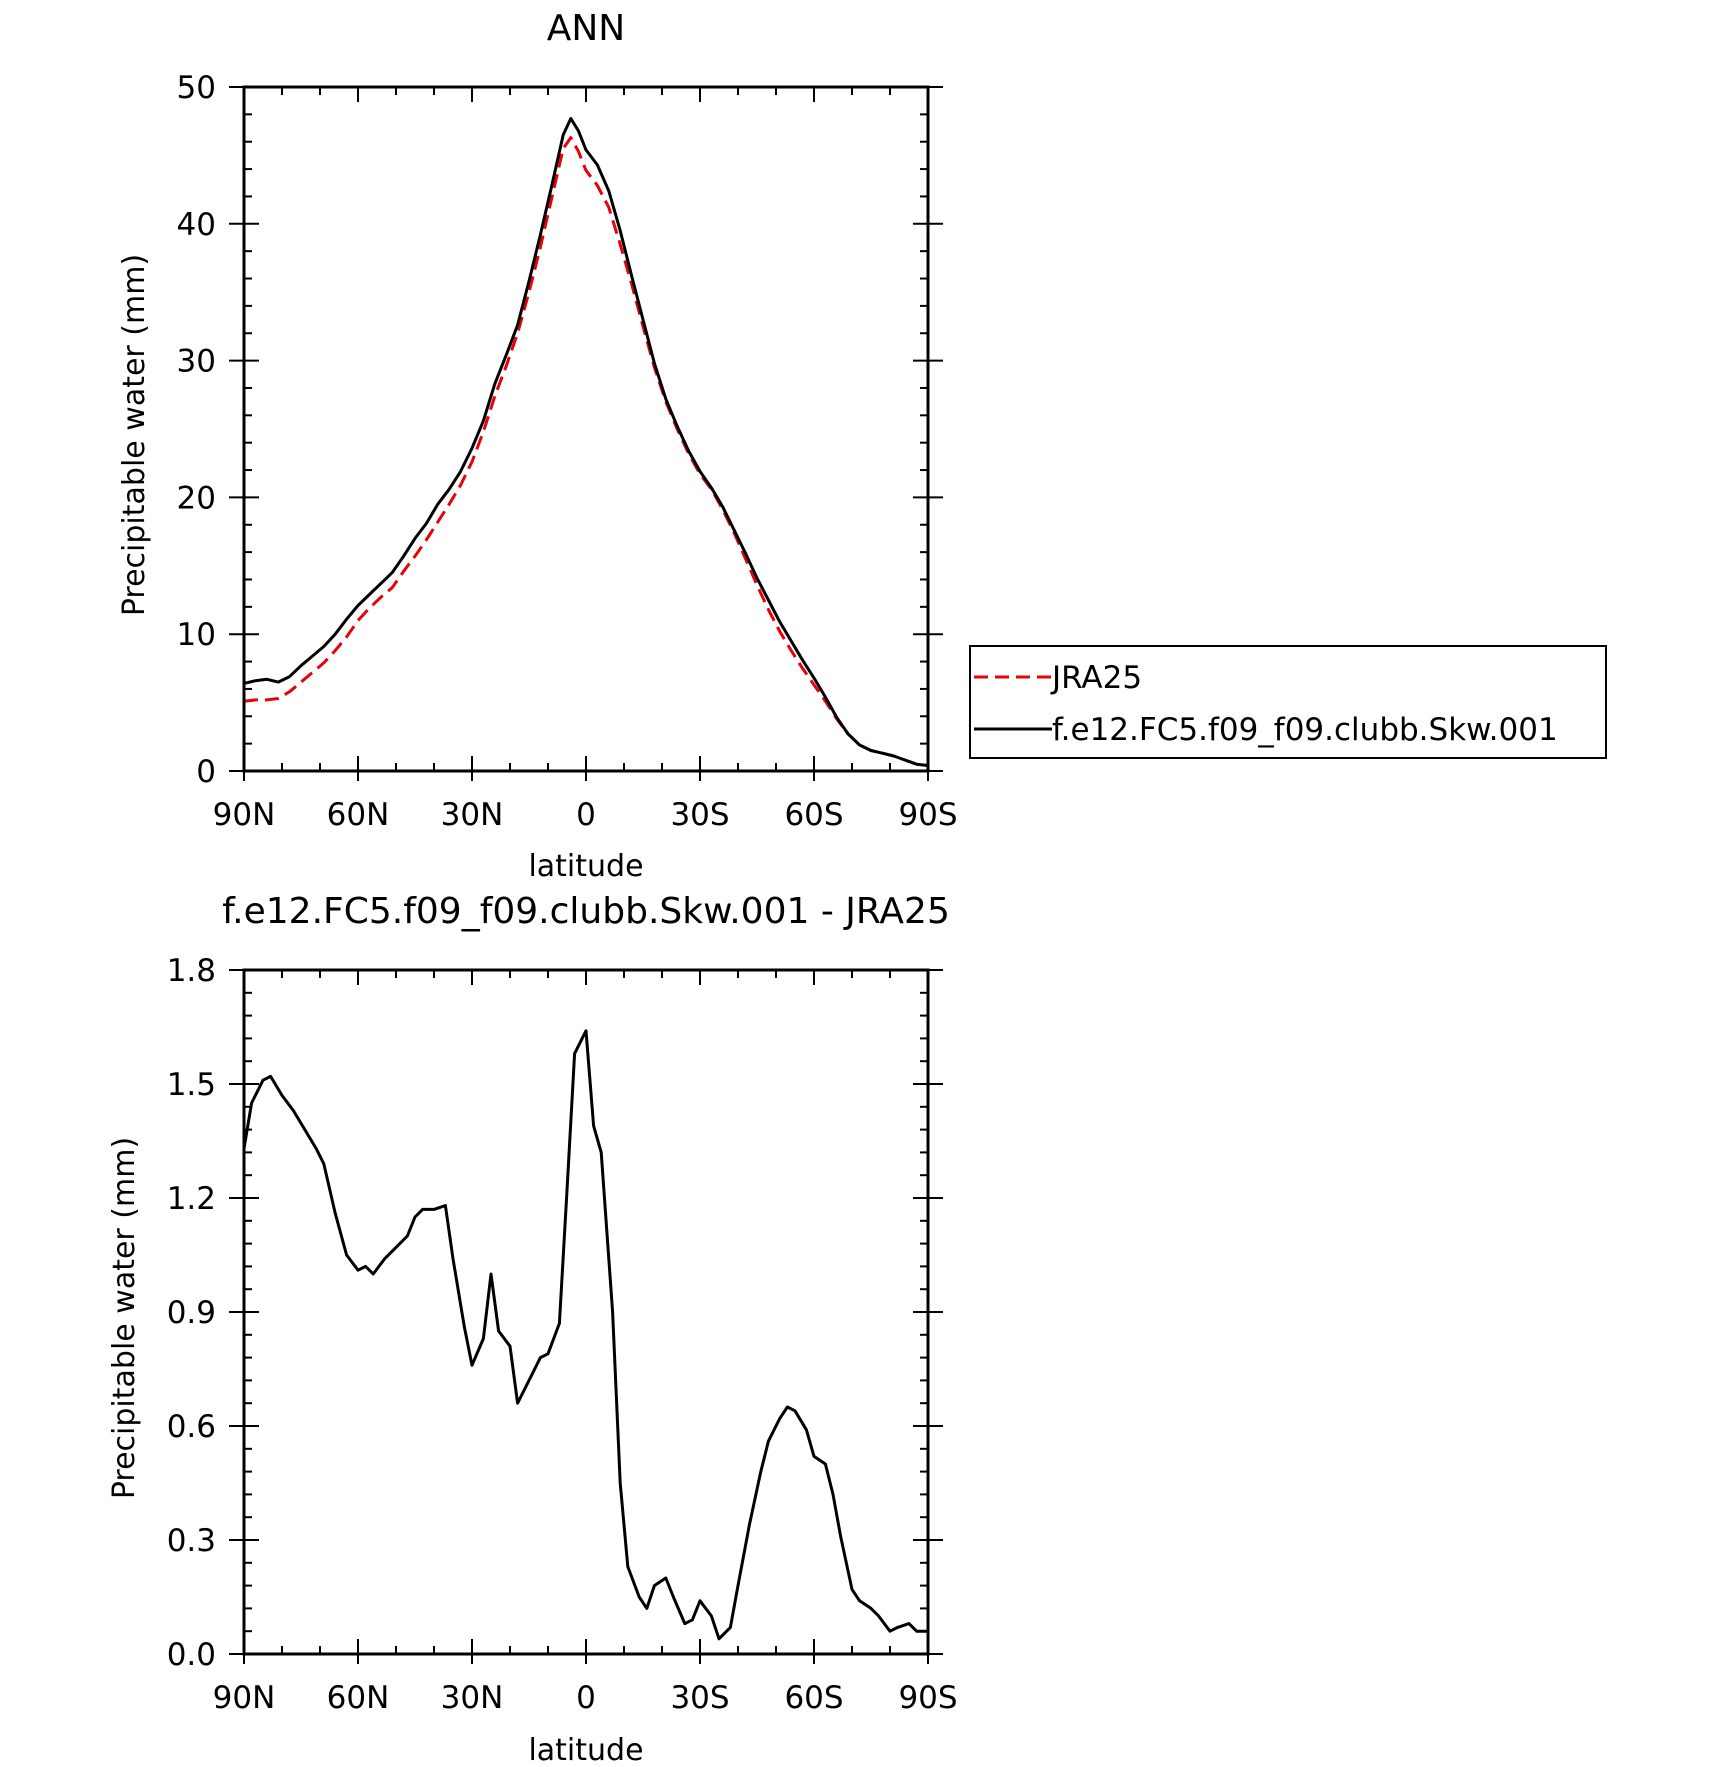 This screenshot has height=1767, width=1710. Describe the element at coordinates (358, 1698) in the screenshot. I see `bottom-x-tick-label: 60N` at that location.